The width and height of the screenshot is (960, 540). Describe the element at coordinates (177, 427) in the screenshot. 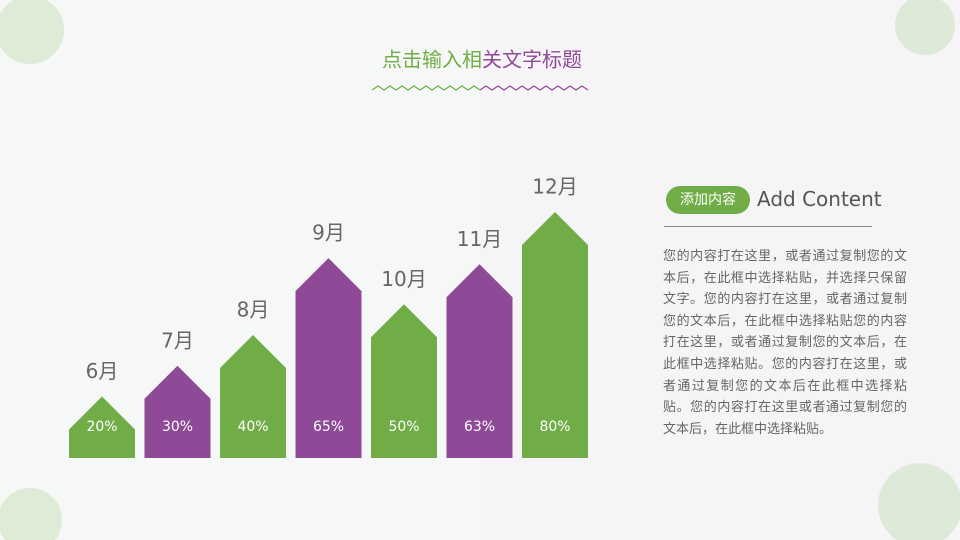

I see `value-label: 30%` at that location.